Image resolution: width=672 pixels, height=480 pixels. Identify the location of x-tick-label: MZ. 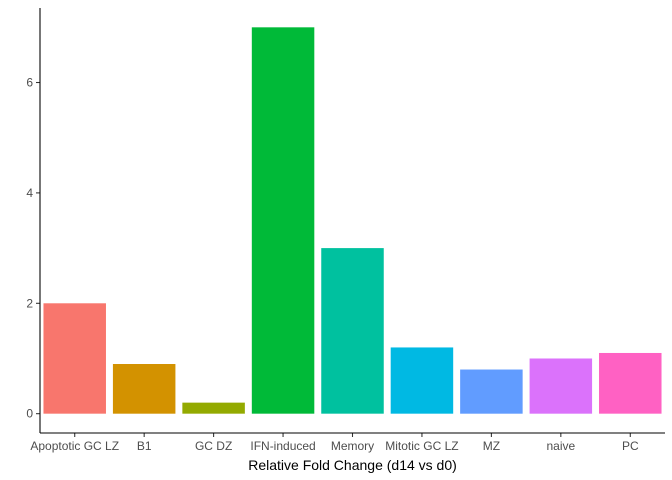
(491, 446).